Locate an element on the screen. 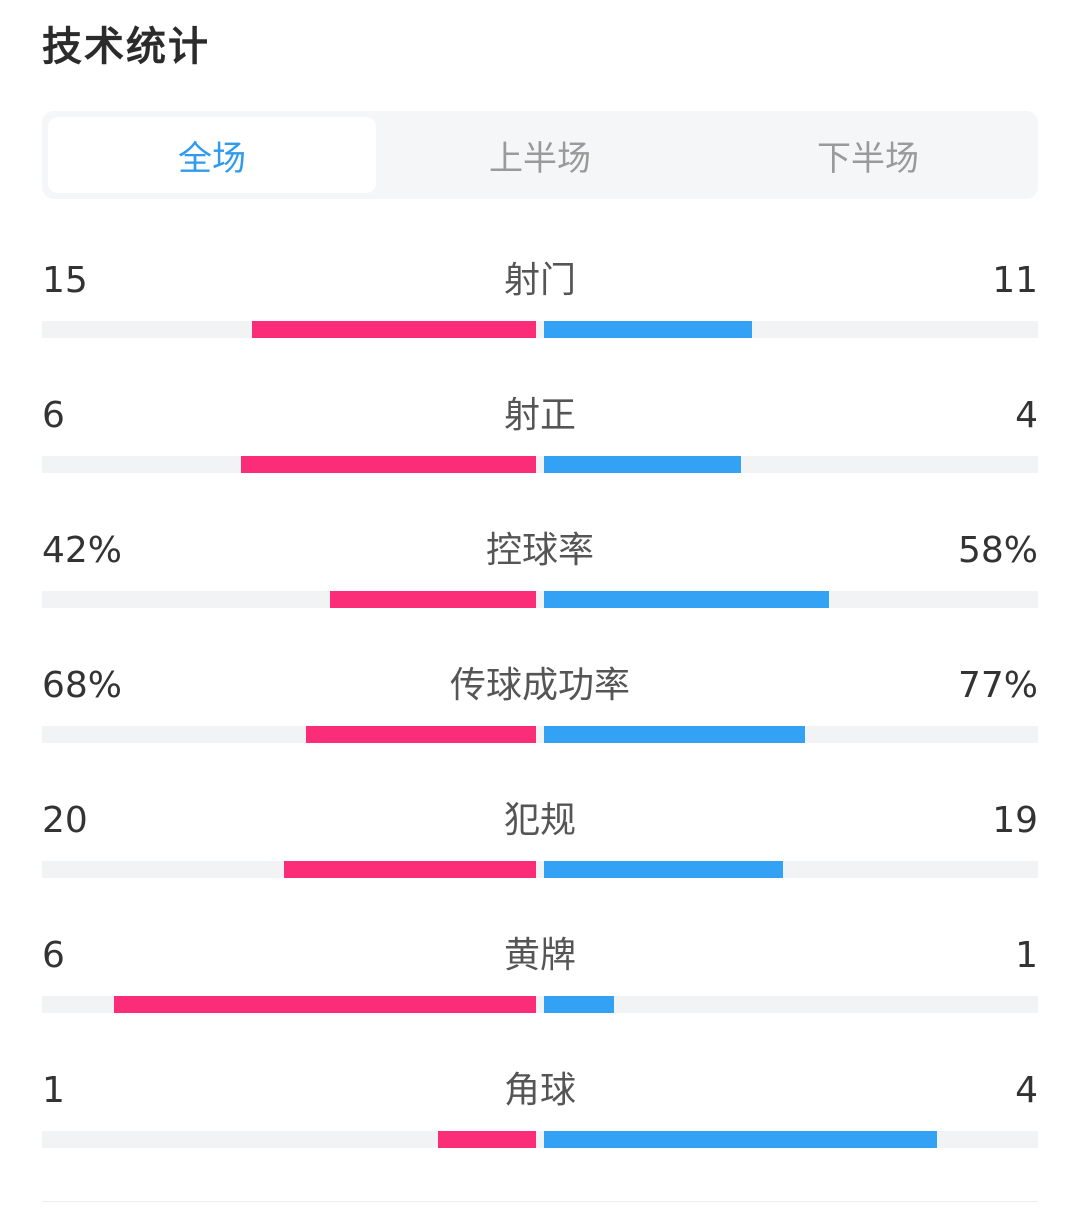  stat-label: 控球率 is located at coordinates (539, 550).